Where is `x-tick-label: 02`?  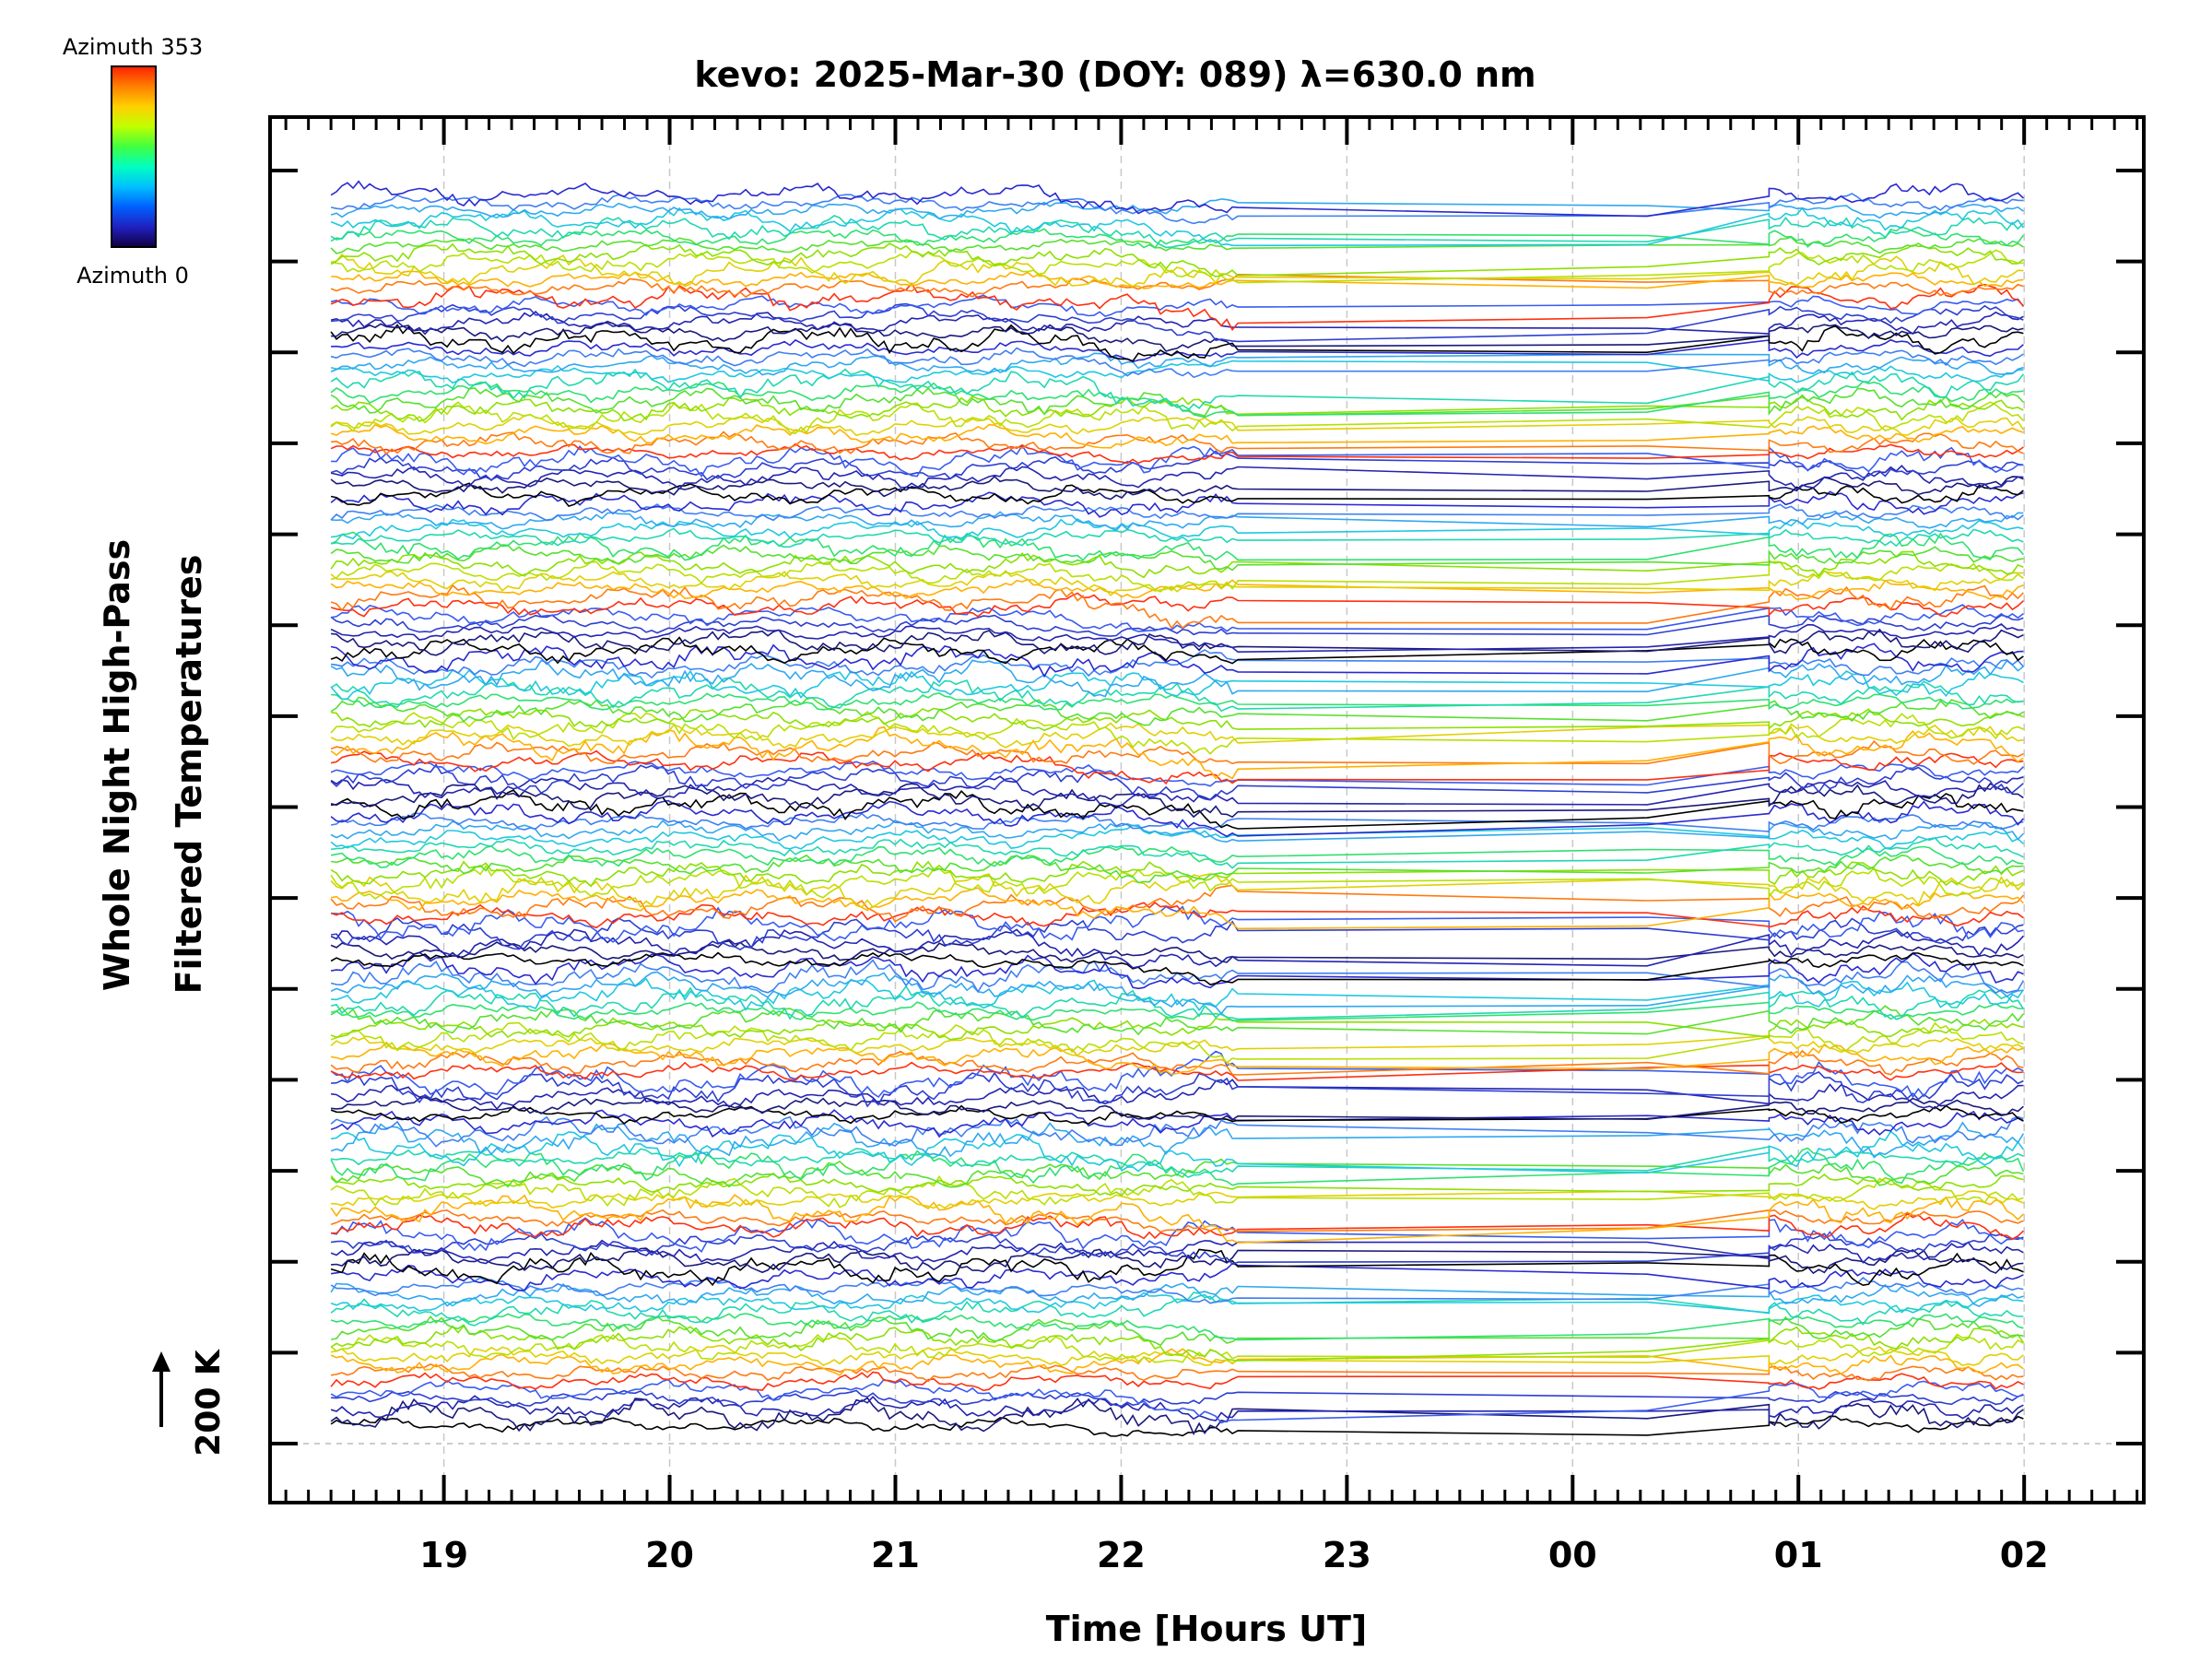
x-tick-label: 02 is located at coordinates (2024, 1555).